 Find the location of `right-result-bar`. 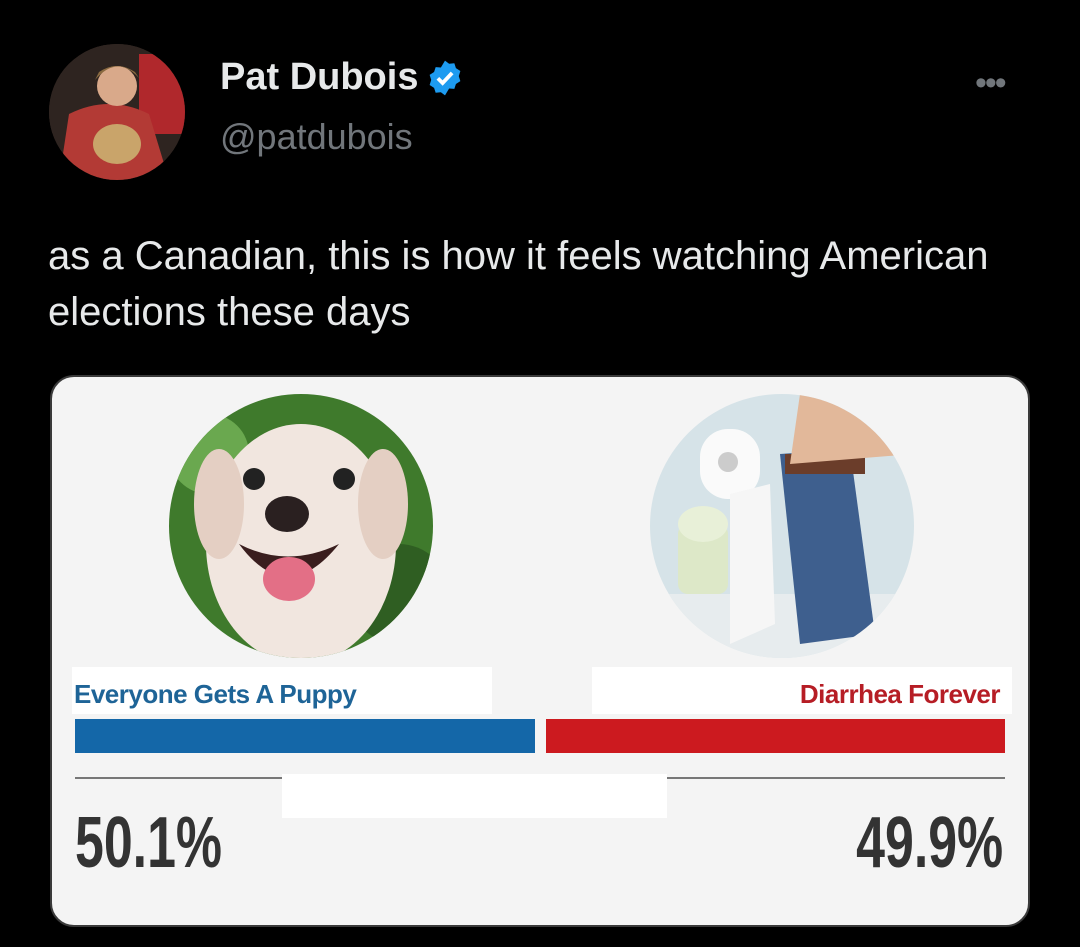

right-result-bar is located at coordinates (775, 736).